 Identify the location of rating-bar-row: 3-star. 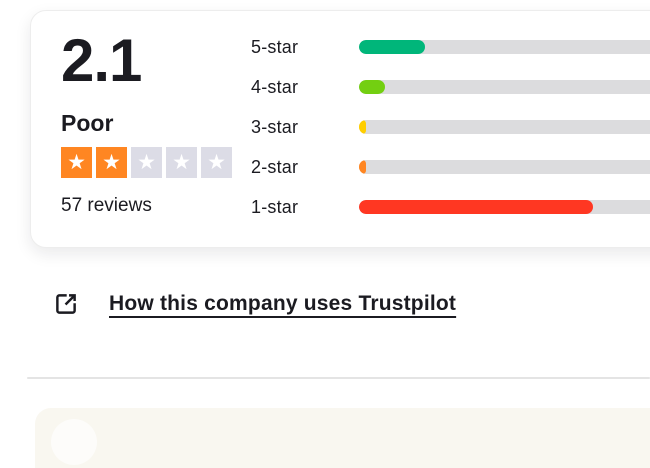
(450, 127).